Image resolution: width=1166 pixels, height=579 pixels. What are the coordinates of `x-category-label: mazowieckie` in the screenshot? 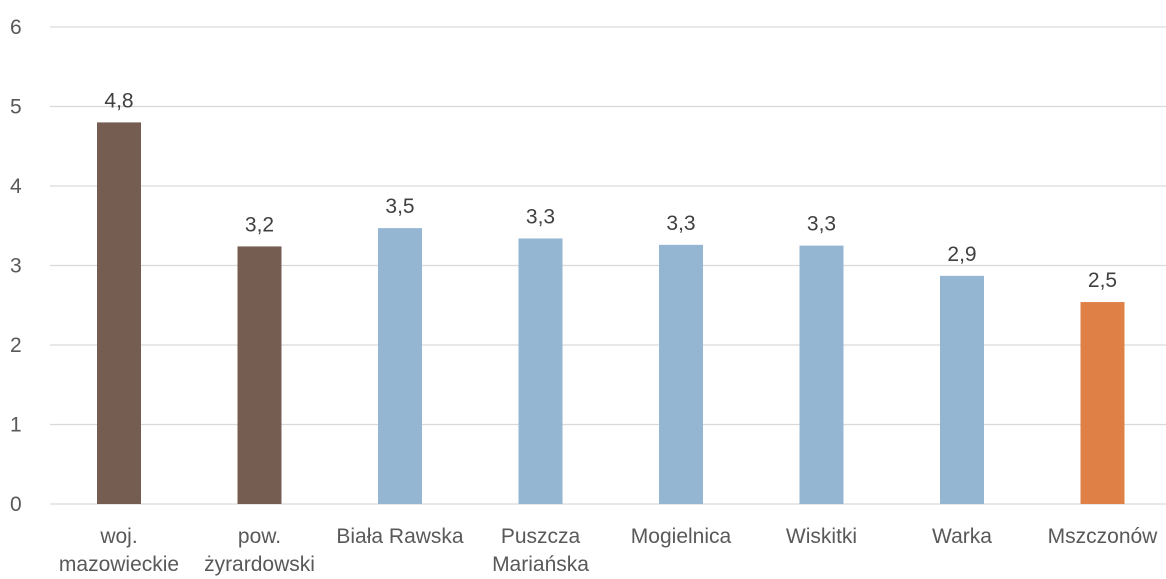 It's located at (119, 564).